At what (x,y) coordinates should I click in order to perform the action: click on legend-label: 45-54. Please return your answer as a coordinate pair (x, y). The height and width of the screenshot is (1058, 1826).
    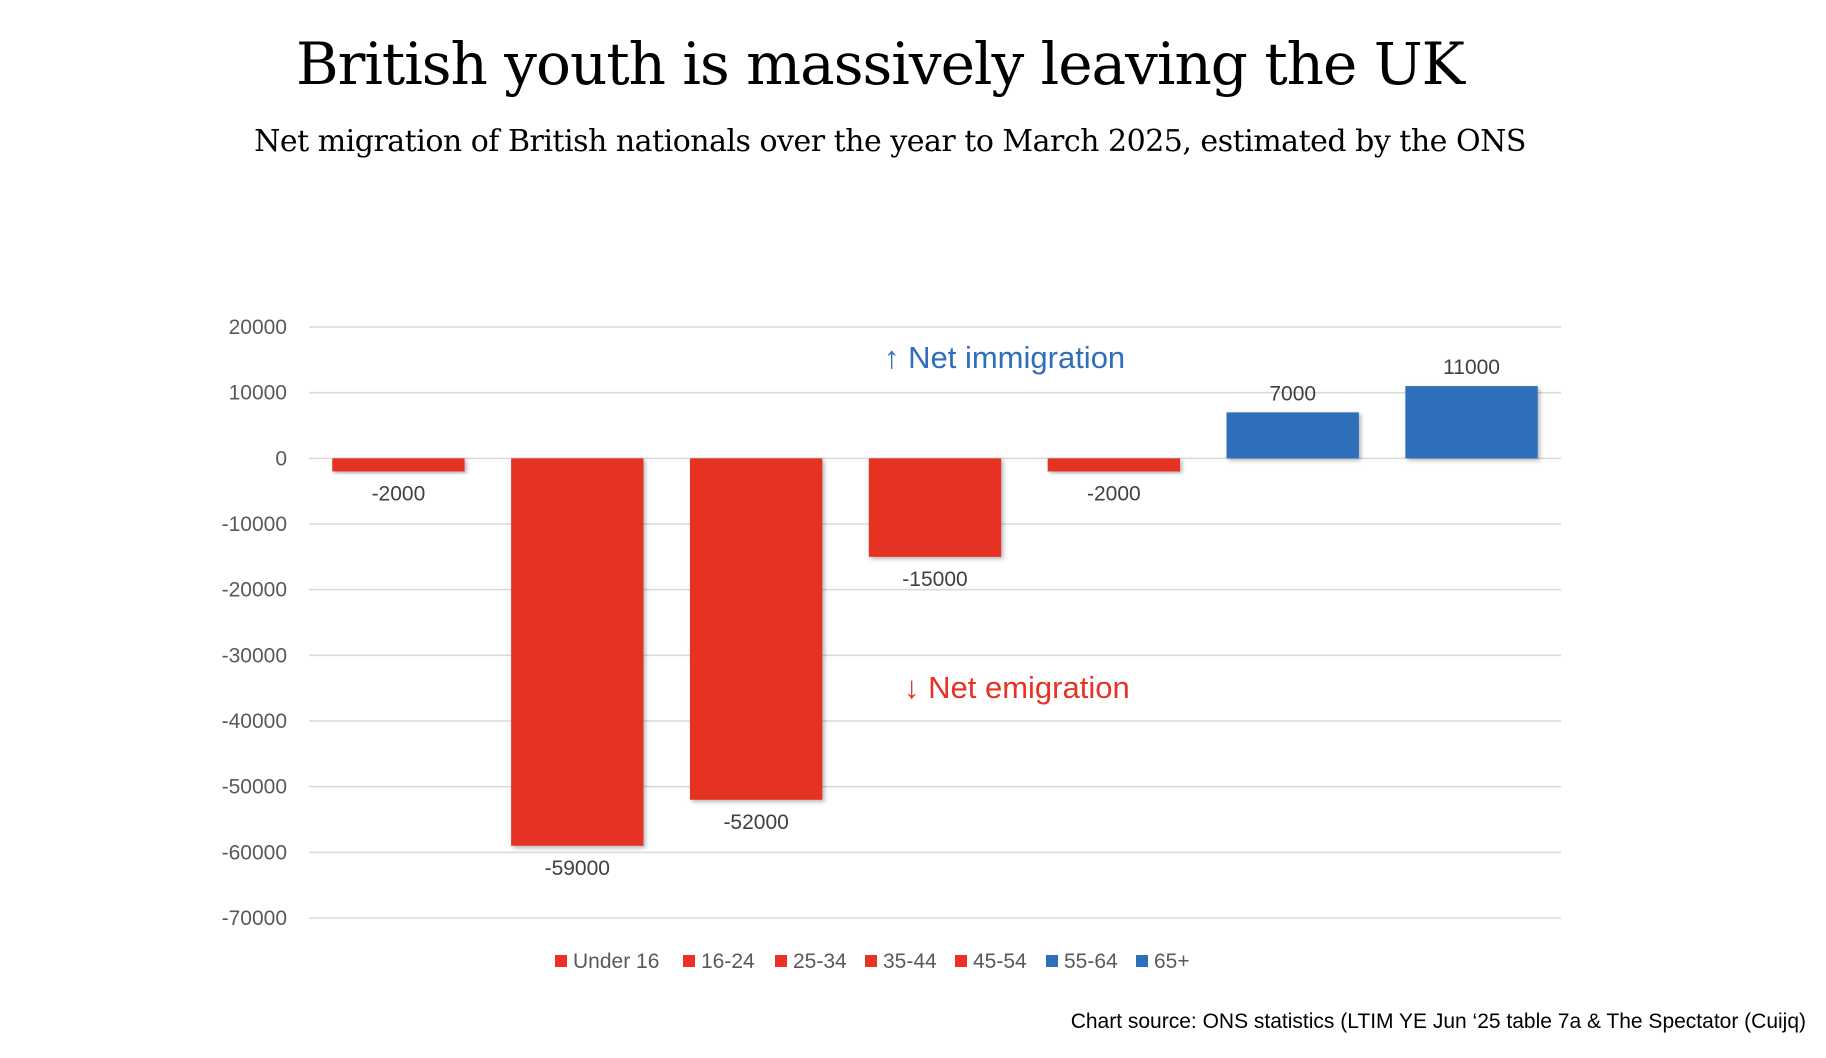
    Looking at the image, I should click on (1000, 961).